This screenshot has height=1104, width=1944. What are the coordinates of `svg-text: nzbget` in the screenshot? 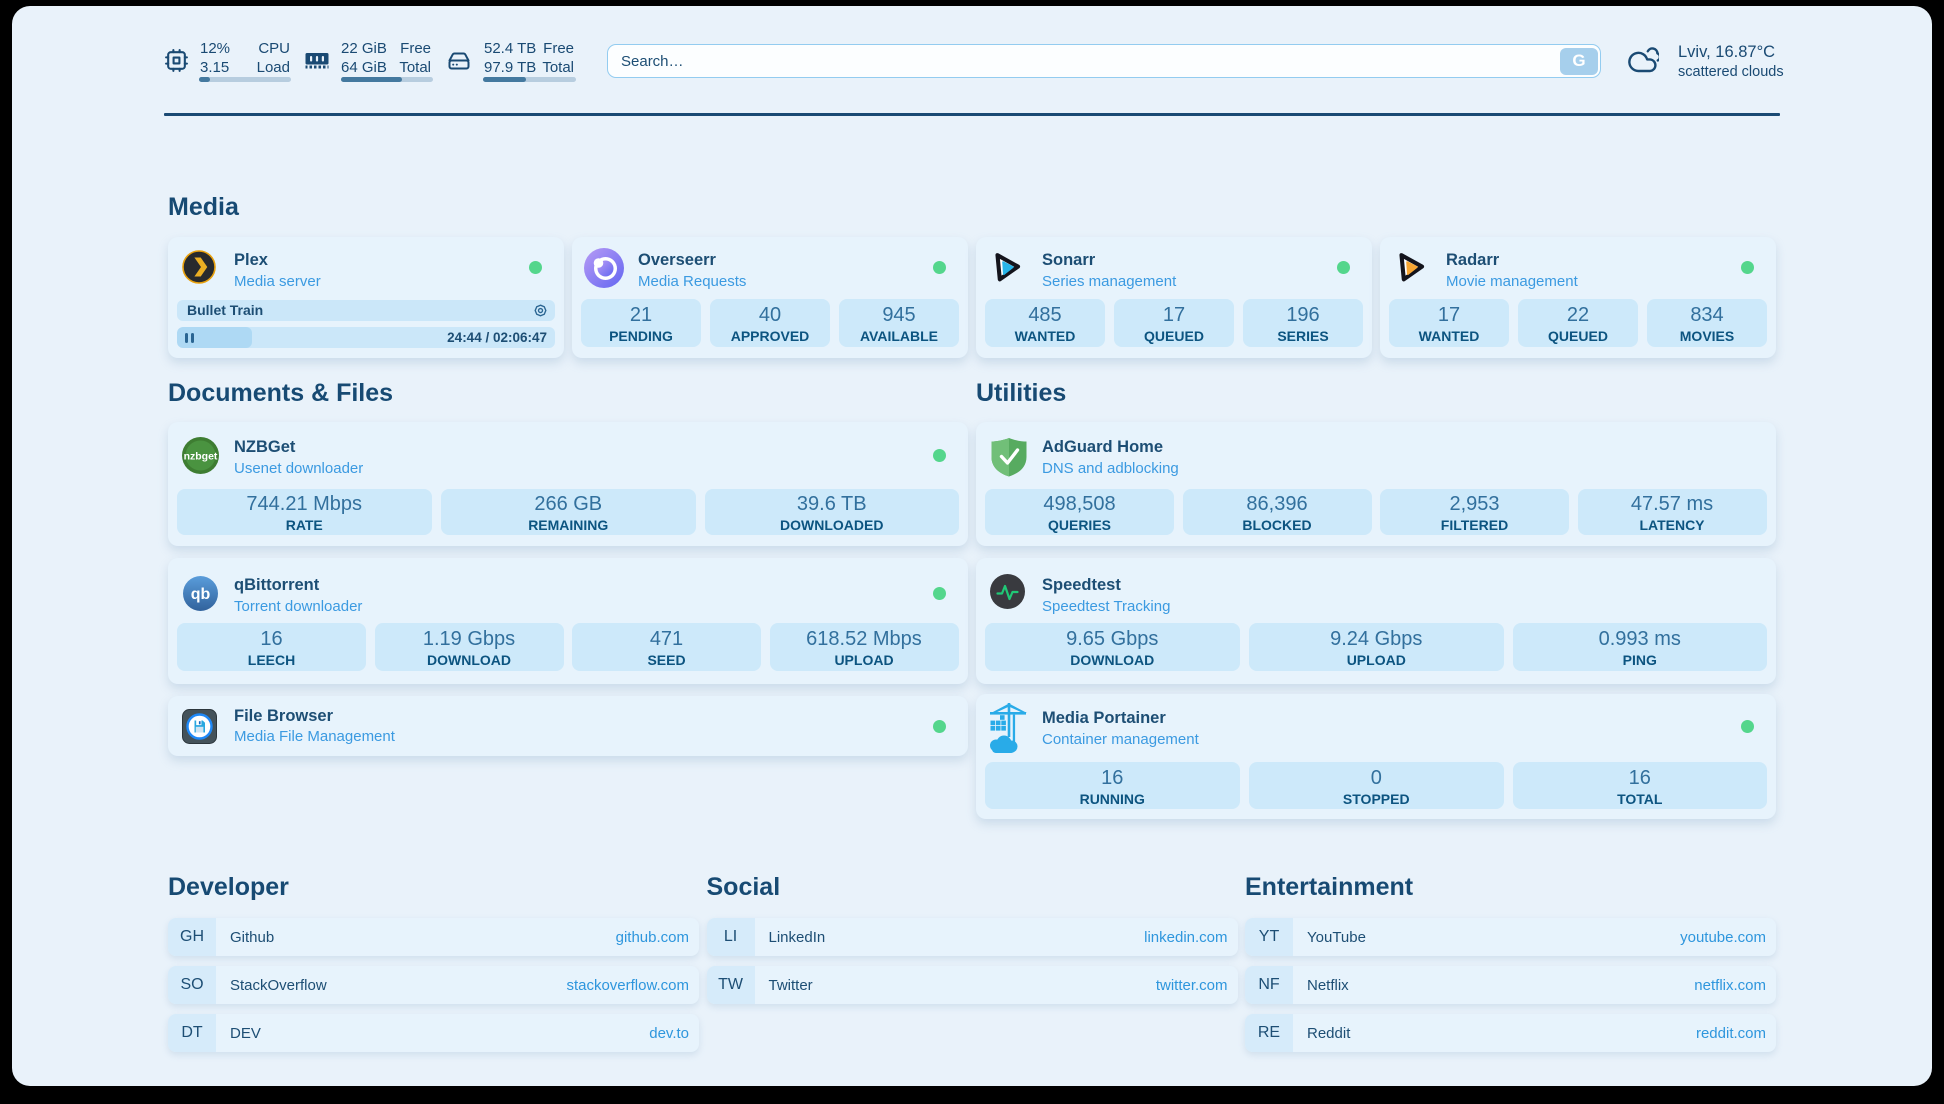 It's located at (201, 457).